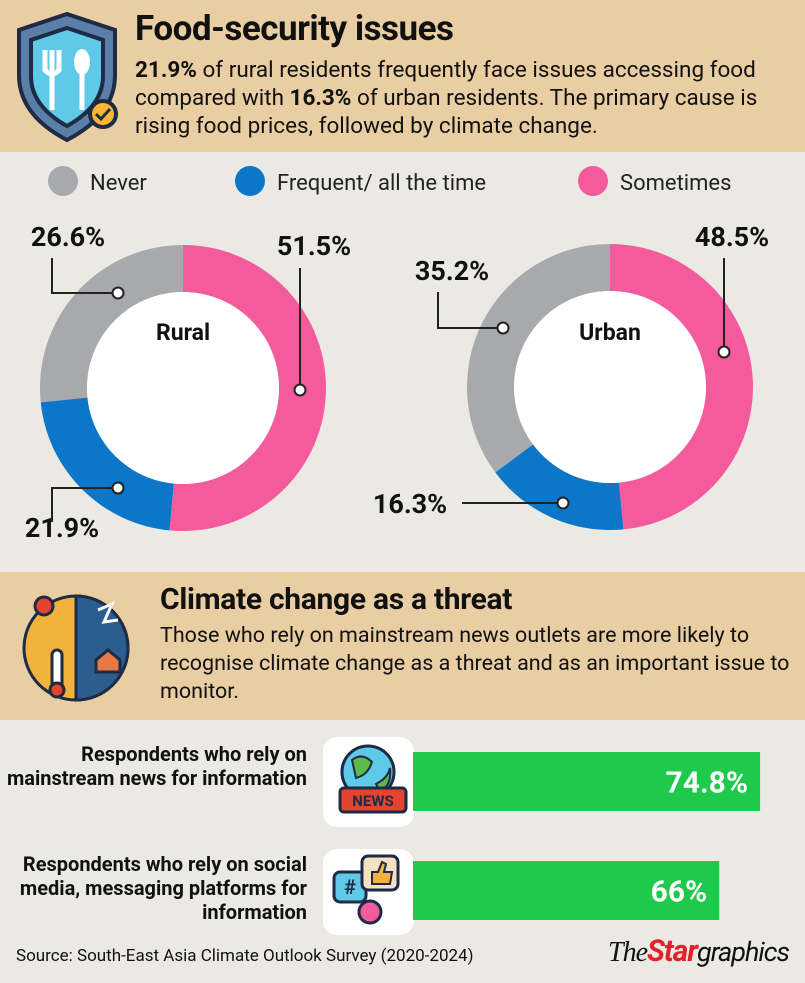  Describe the element at coordinates (410, 504) in the screenshot. I see `value-label: 16.3%` at that location.